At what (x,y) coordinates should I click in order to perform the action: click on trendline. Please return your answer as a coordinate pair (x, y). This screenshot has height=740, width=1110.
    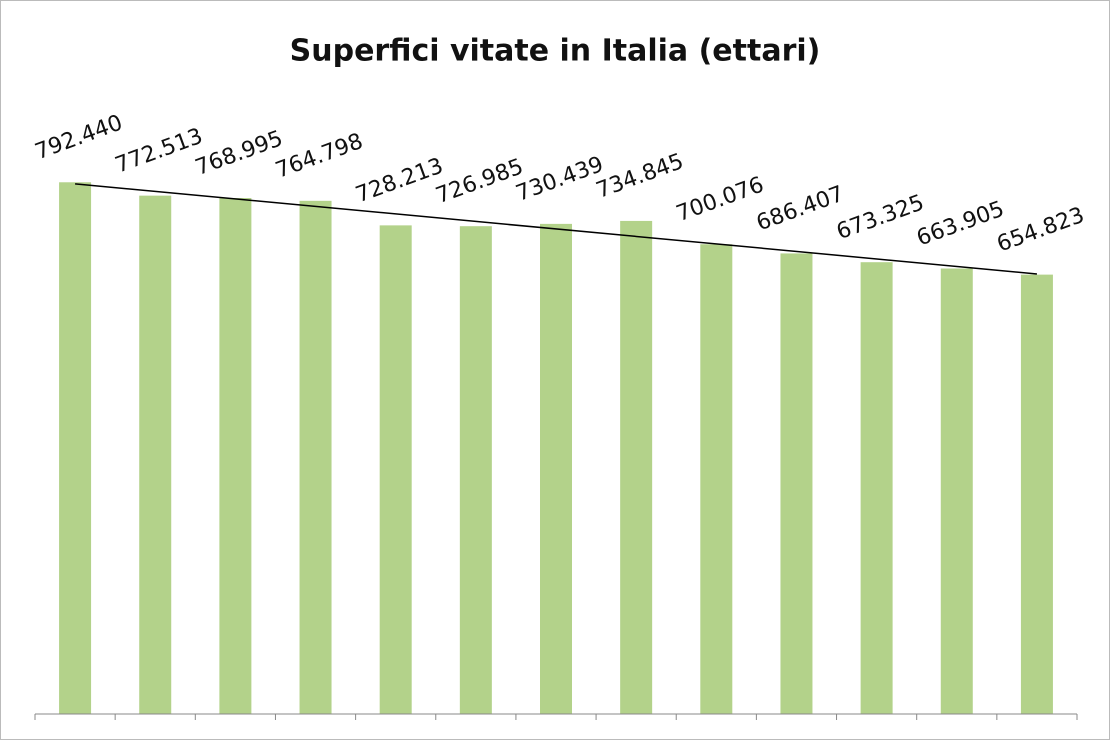
    Looking at the image, I should click on (556, 229).